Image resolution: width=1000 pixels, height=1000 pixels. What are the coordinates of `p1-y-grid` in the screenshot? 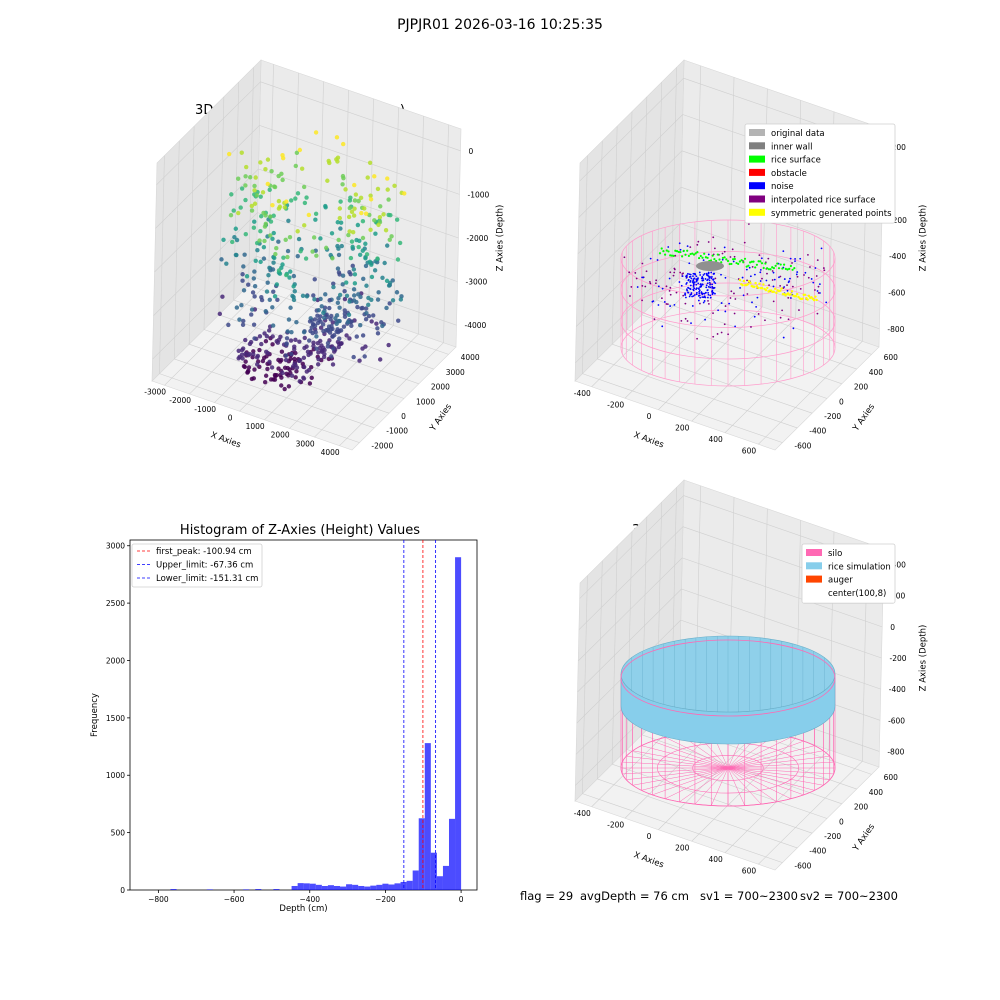 It's located at (289, 378).